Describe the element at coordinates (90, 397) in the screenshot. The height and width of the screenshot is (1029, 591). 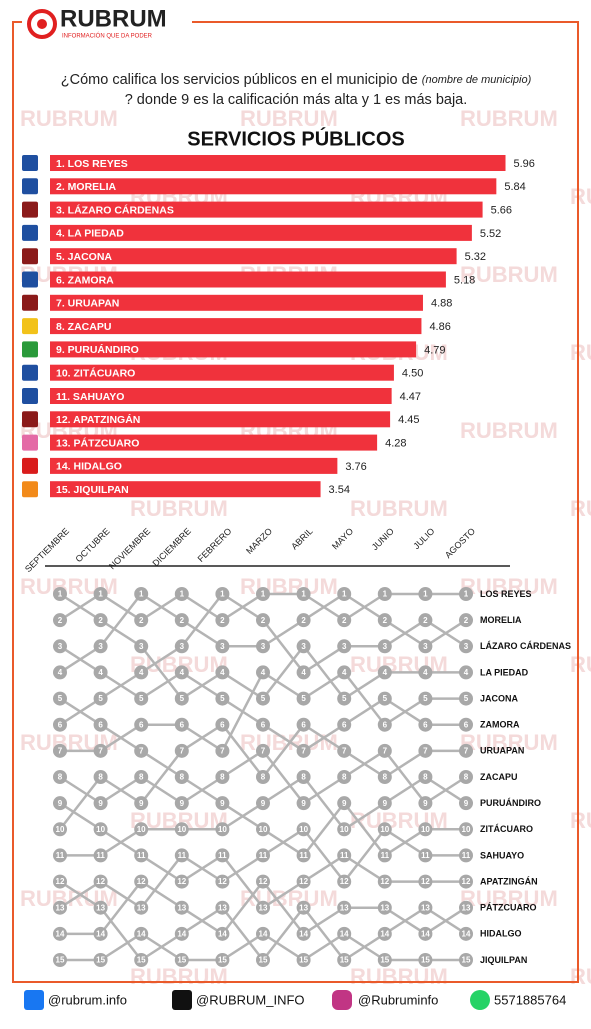
I see `bar-label: 11. SAHUAYO` at that location.